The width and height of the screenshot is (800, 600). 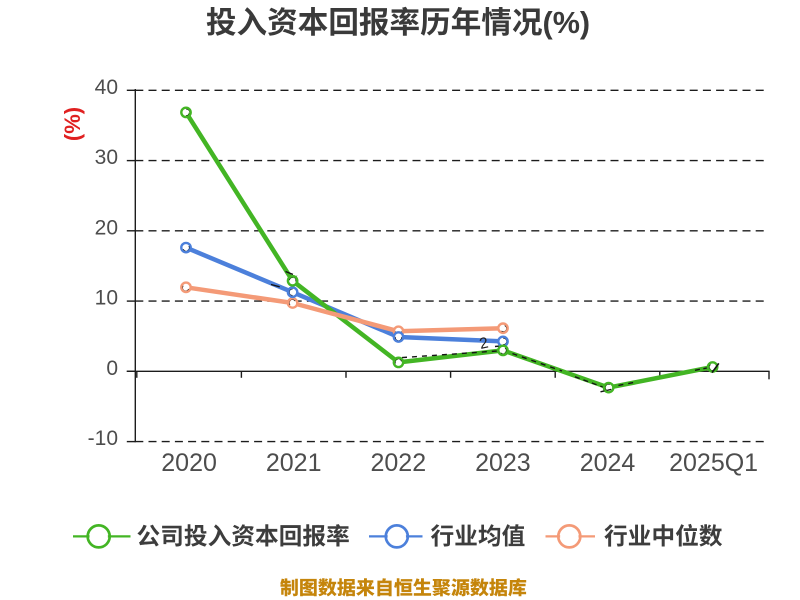 What do you see at coordinates (294, 463) in the screenshot?
I see `svg-text: 2021` at bounding box center [294, 463].